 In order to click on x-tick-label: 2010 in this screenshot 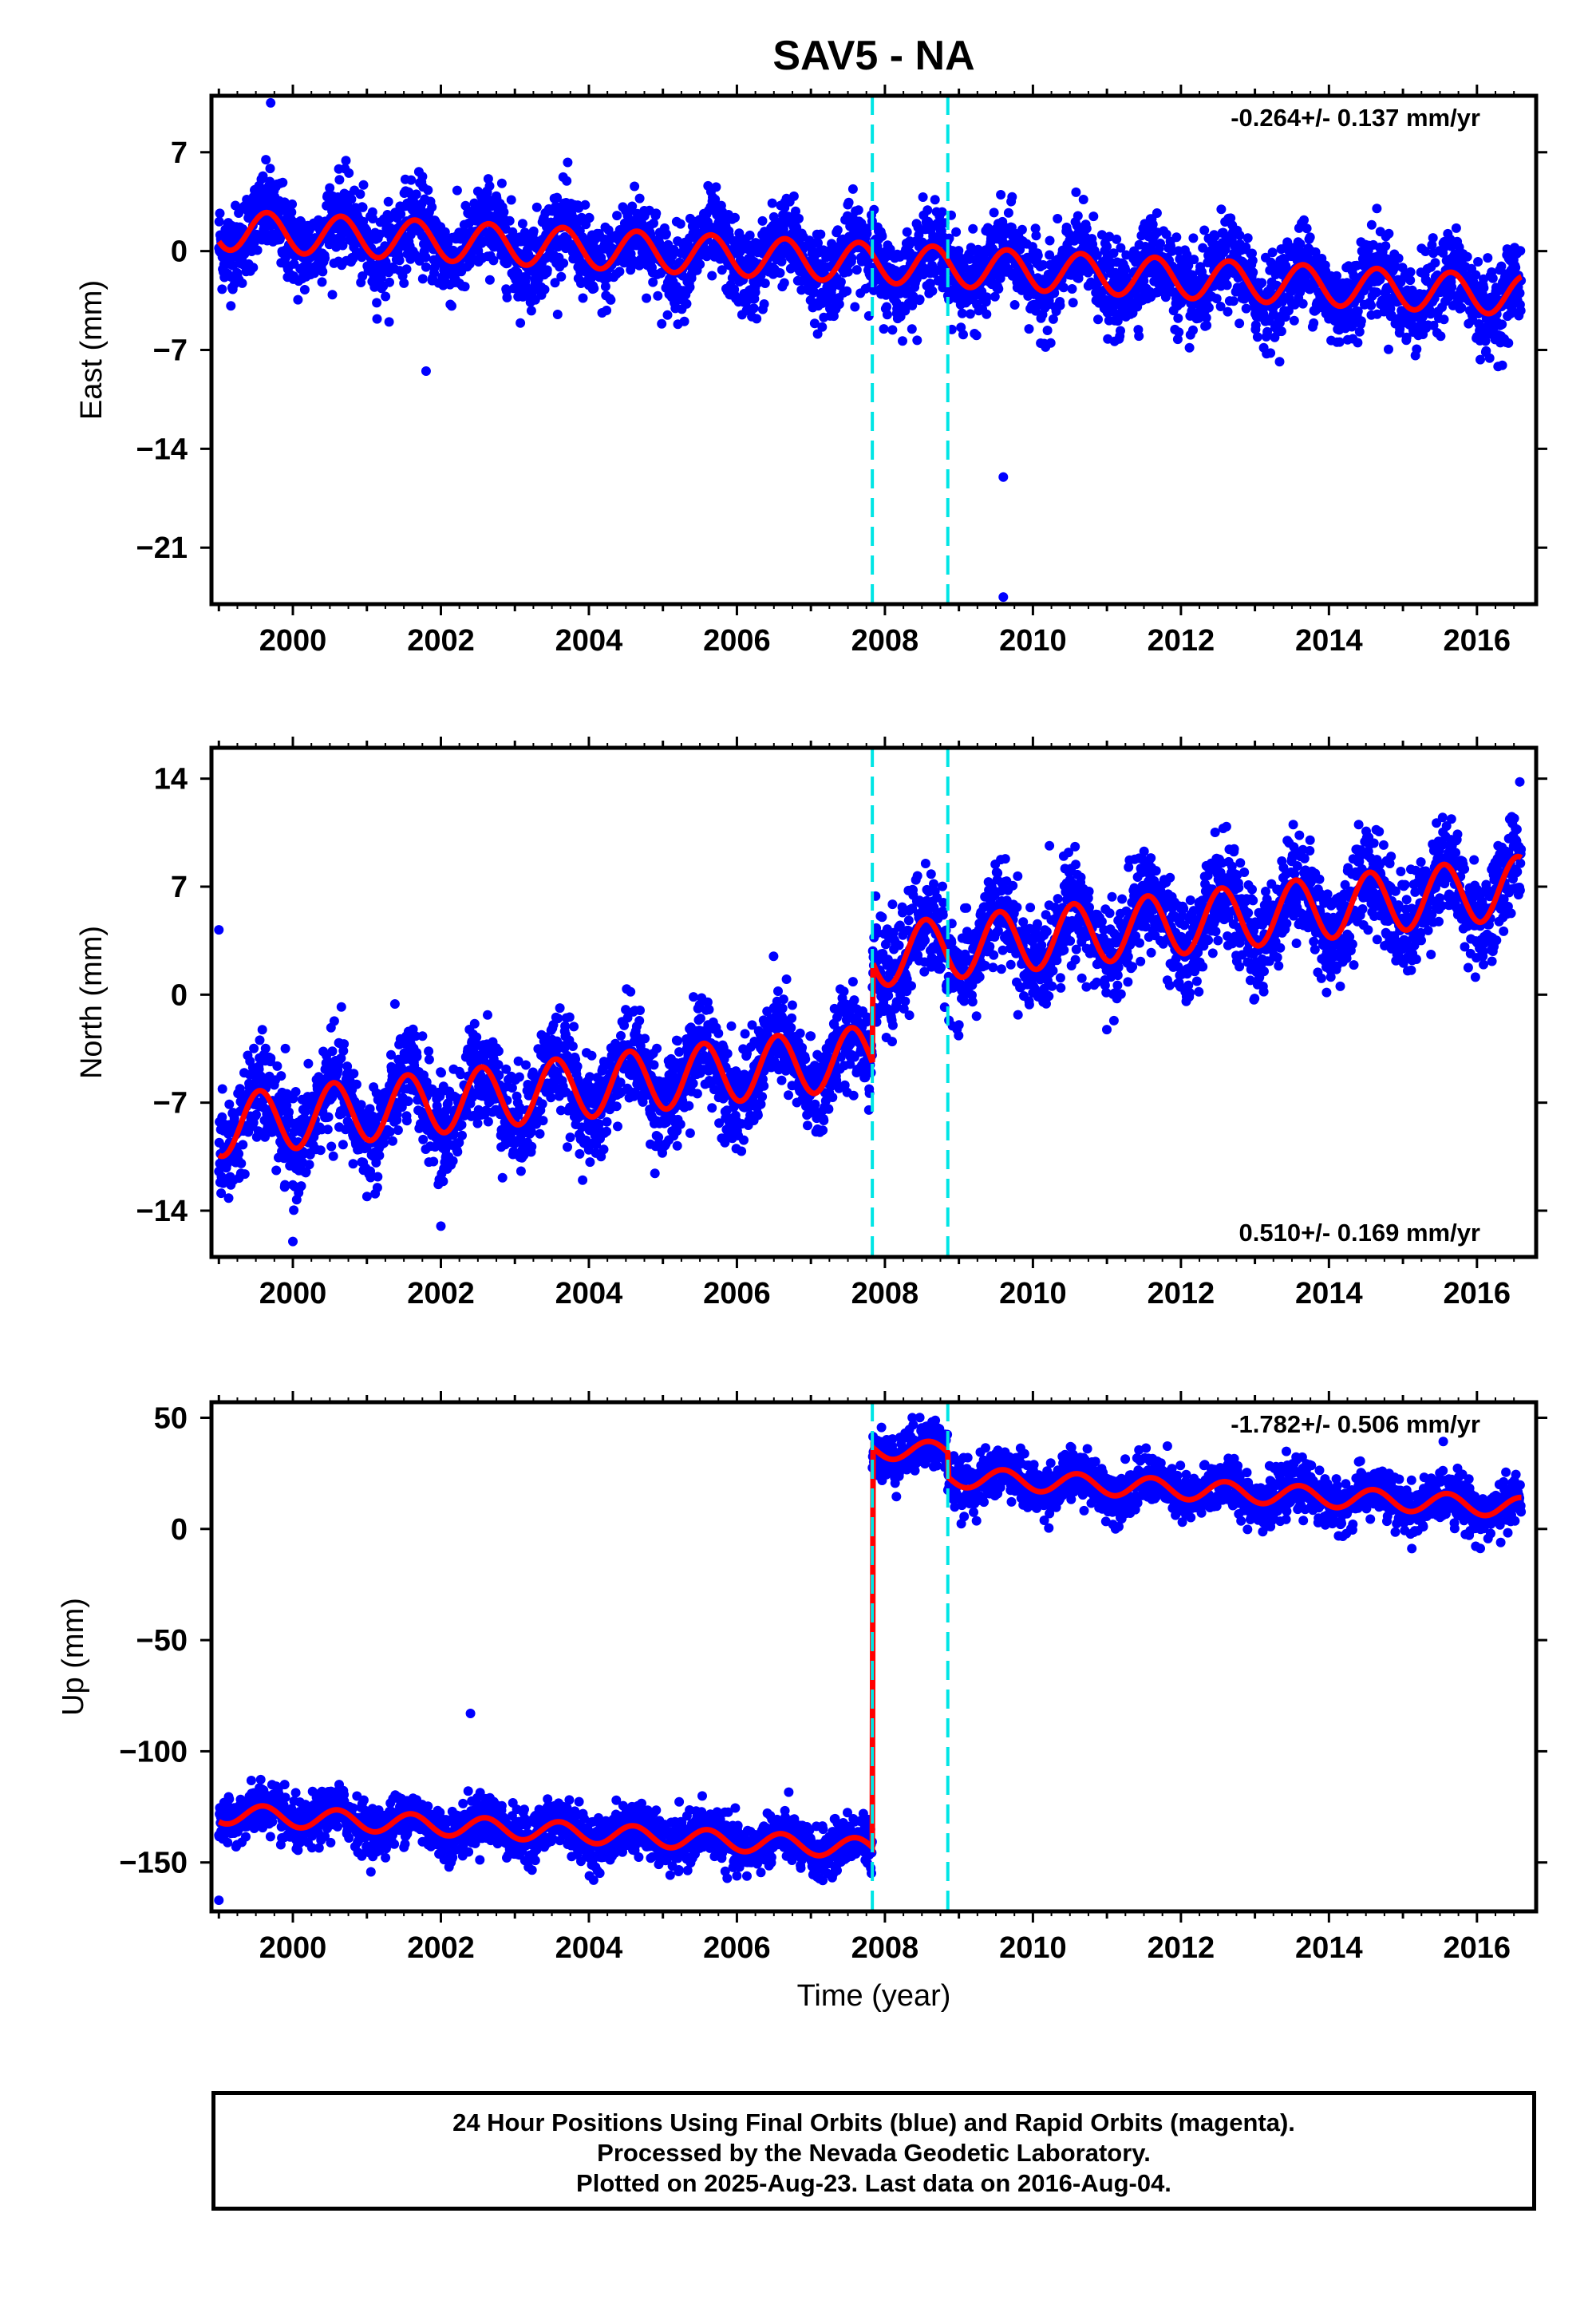, I will do `click(1033, 641)`.